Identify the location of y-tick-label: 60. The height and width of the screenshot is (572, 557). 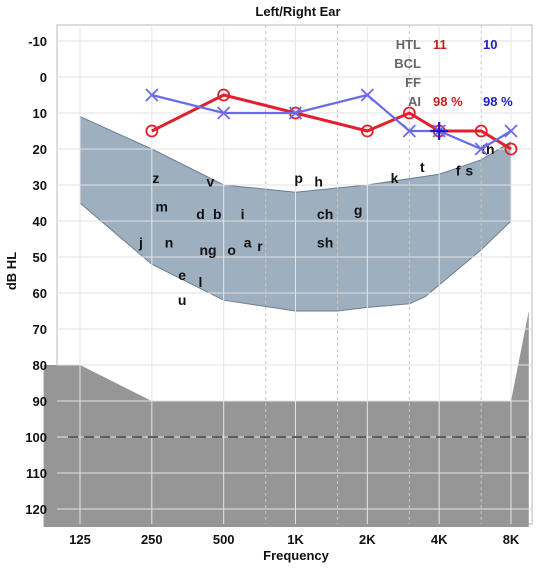
(40, 293).